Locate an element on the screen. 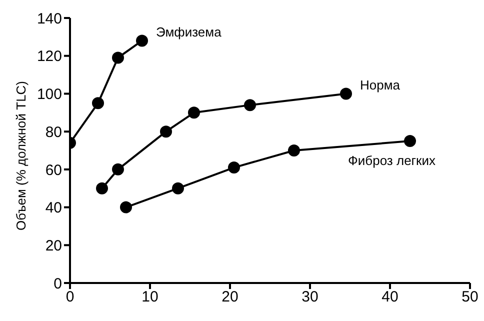 The height and width of the screenshot is (321, 484). y-tick-label: 80 is located at coordinates (53, 132).